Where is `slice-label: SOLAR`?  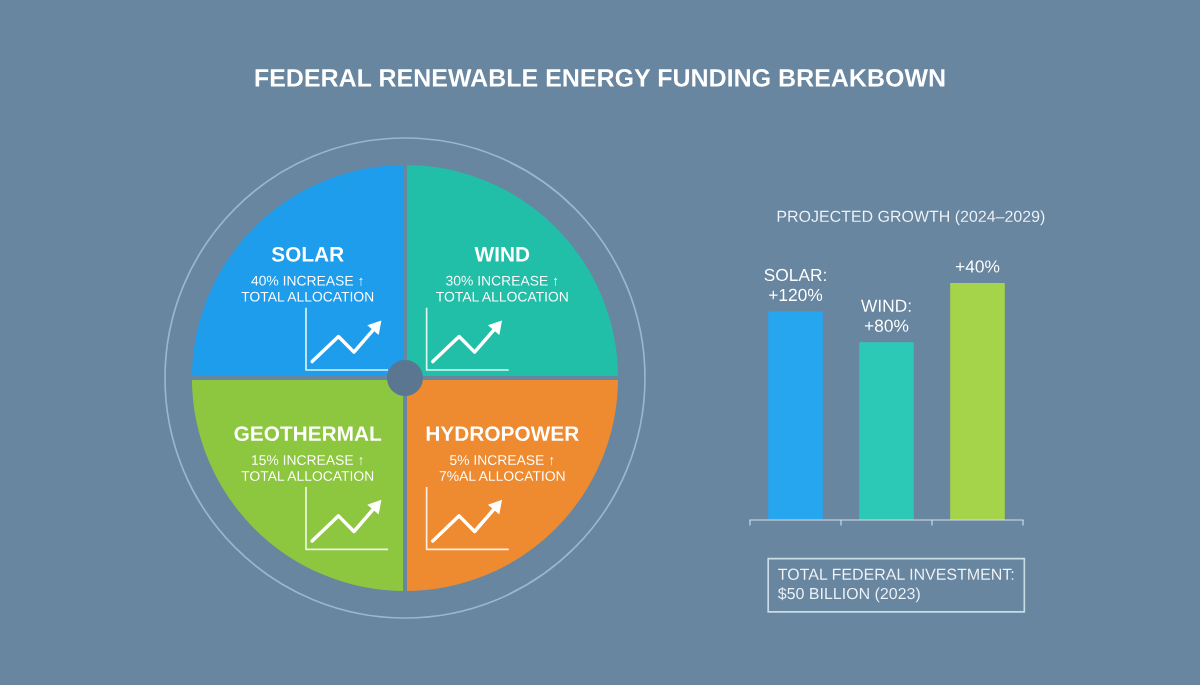
slice-label: SOLAR is located at coordinates (307, 254).